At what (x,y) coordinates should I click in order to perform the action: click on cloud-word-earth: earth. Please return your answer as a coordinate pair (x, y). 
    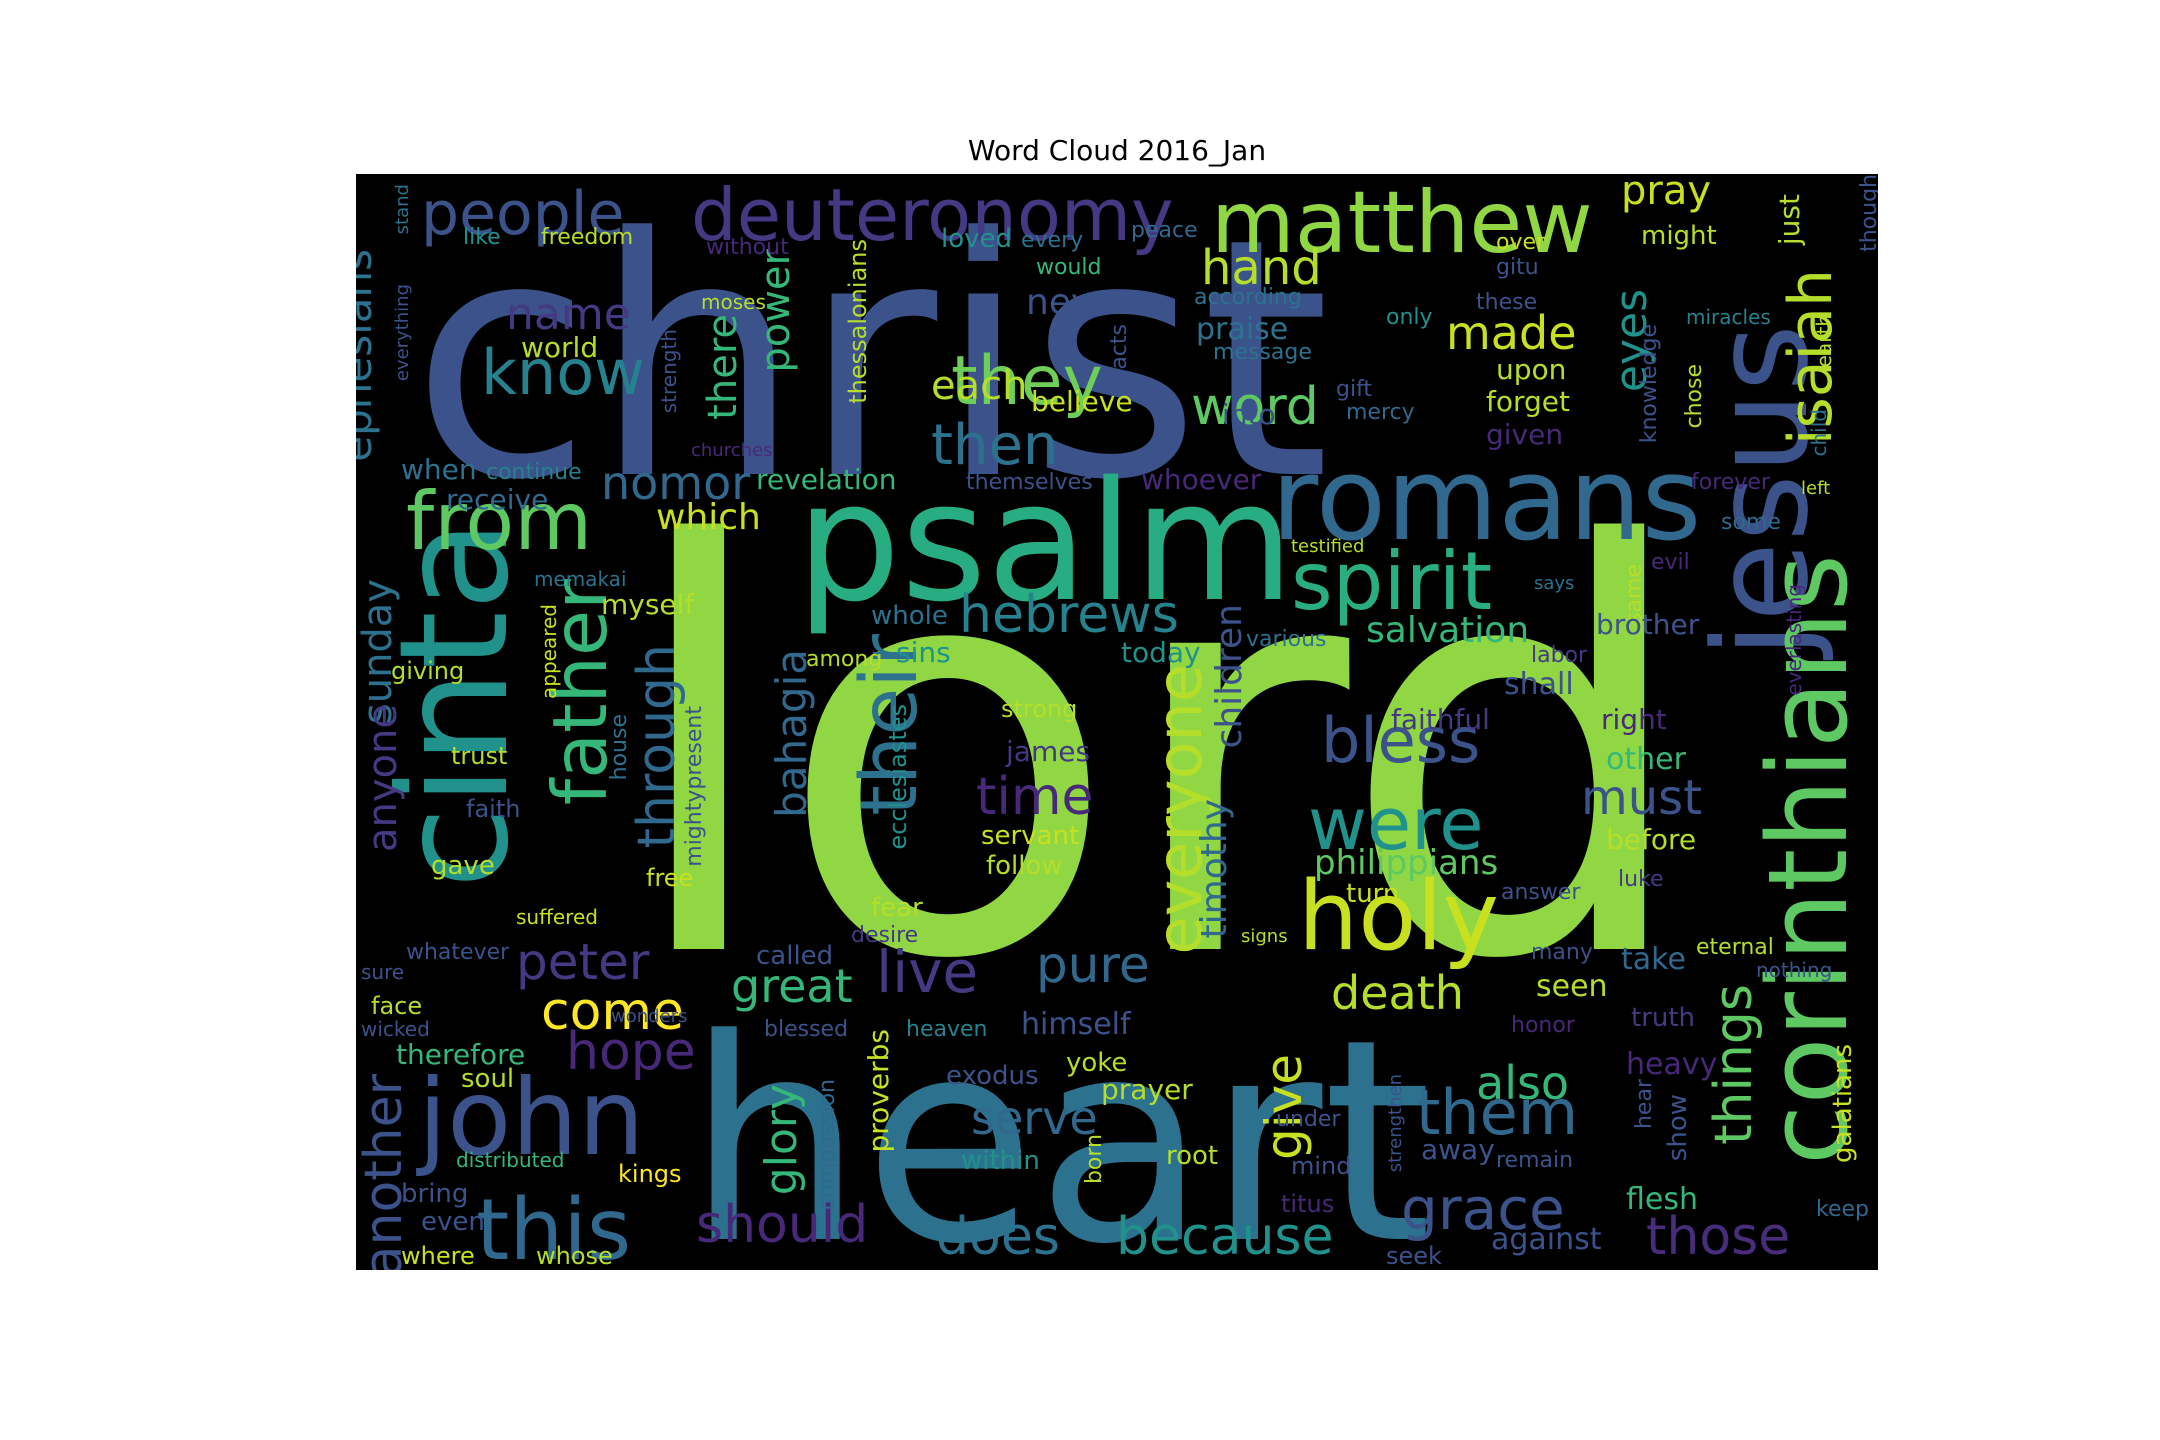
    Looking at the image, I should click on (1824, 340).